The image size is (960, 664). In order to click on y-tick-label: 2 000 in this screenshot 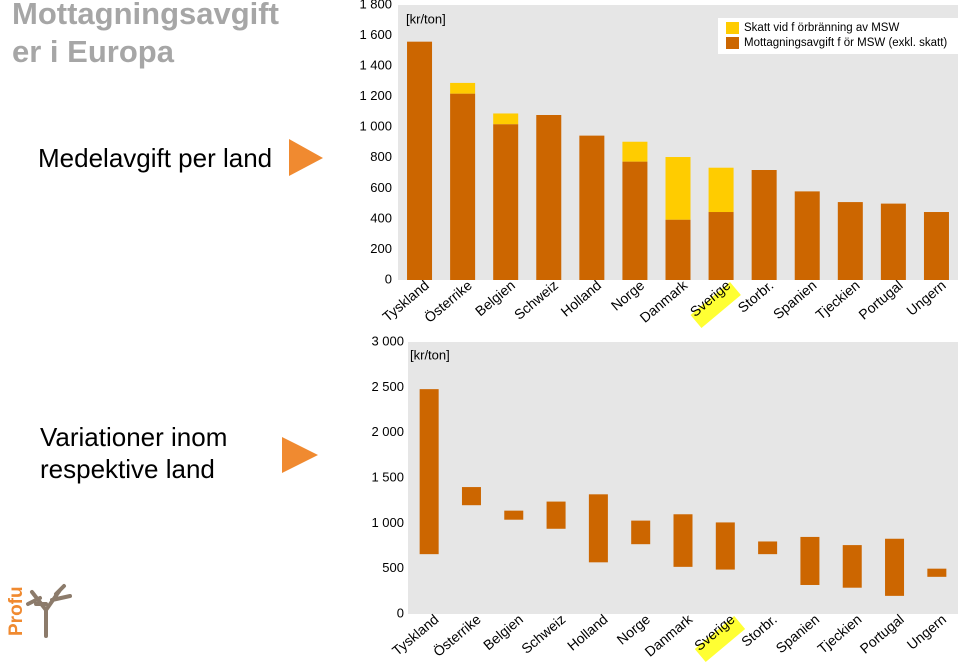, I will do `click(387, 431)`.